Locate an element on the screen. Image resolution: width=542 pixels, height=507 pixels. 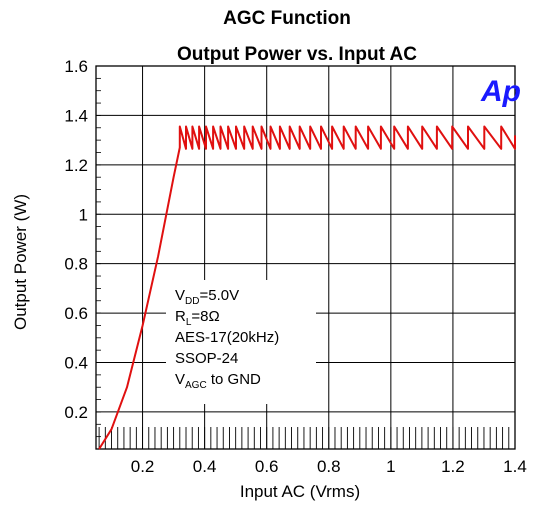
x-tick-label: 1 is located at coordinates (390, 466).